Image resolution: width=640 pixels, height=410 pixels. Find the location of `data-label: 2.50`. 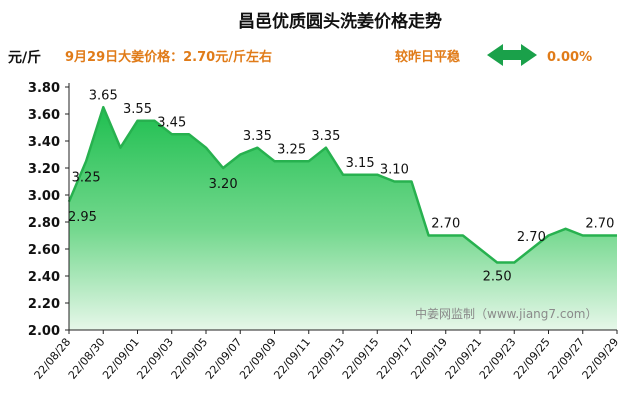

data-label: 2.50 is located at coordinates (497, 277).